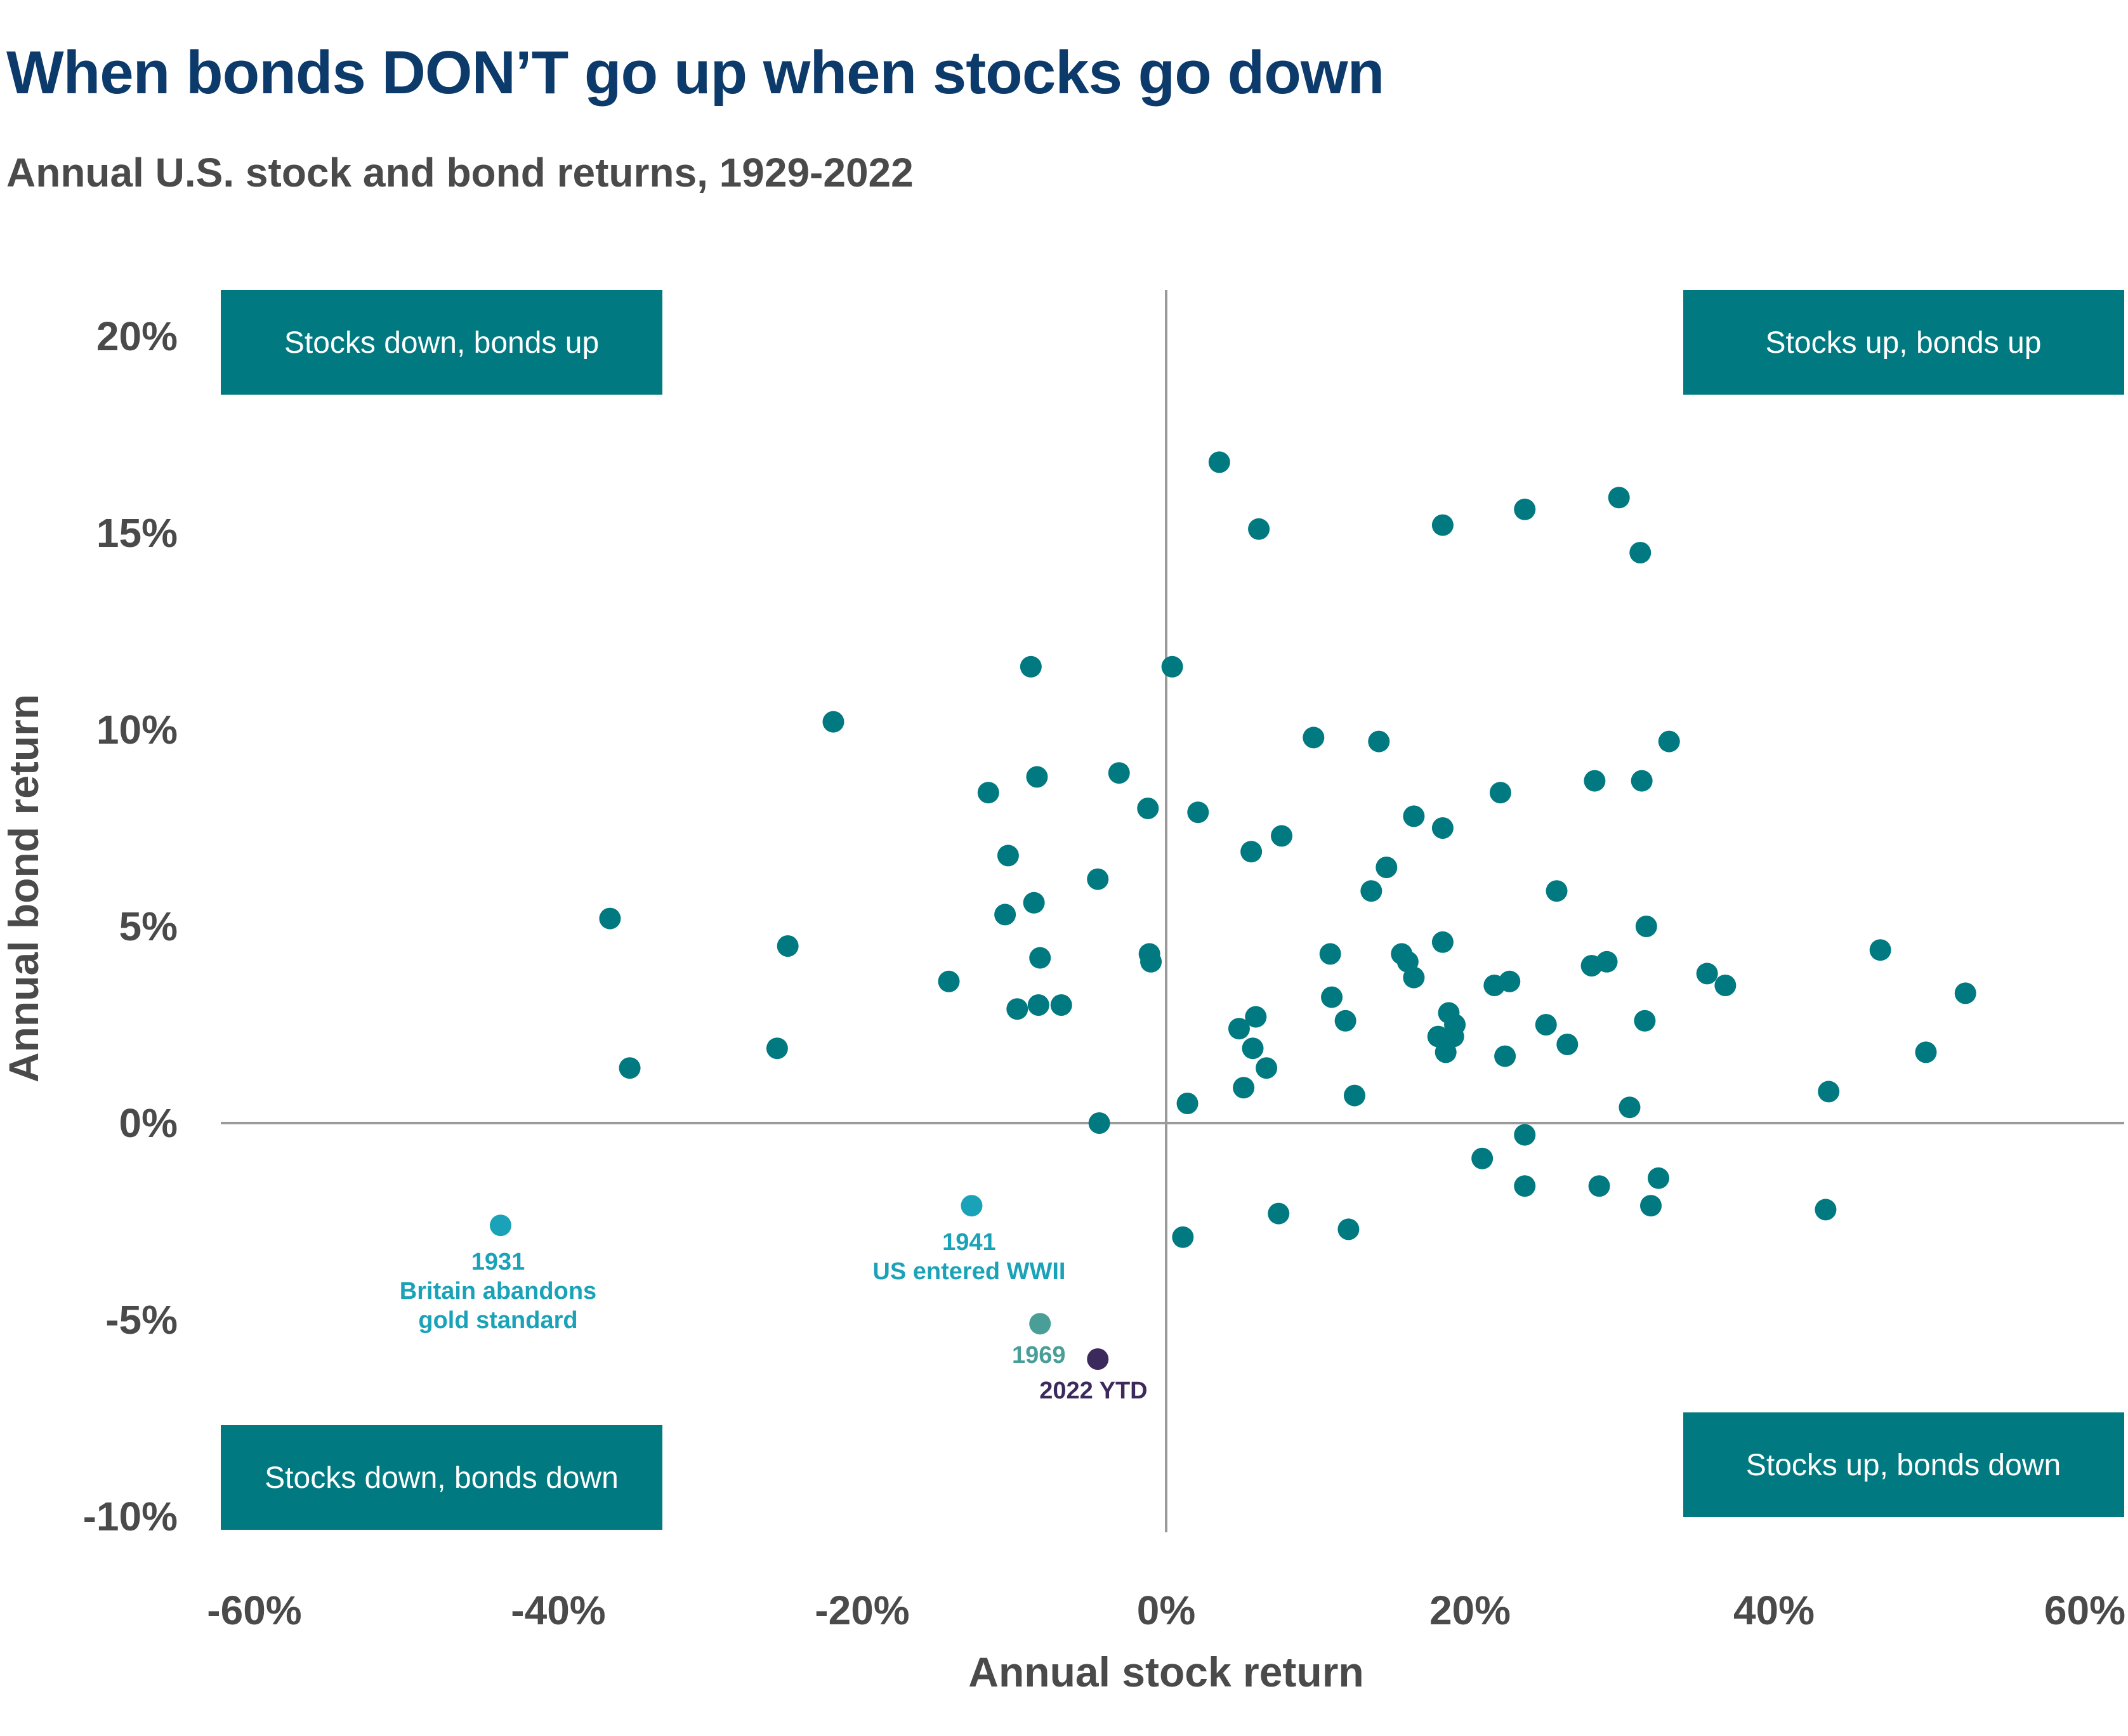 The width and height of the screenshot is (2128, 1736). Describe the element at coordinates (969, 1242) in the screenshot. I see `annotation-1941: 1941` at that location.